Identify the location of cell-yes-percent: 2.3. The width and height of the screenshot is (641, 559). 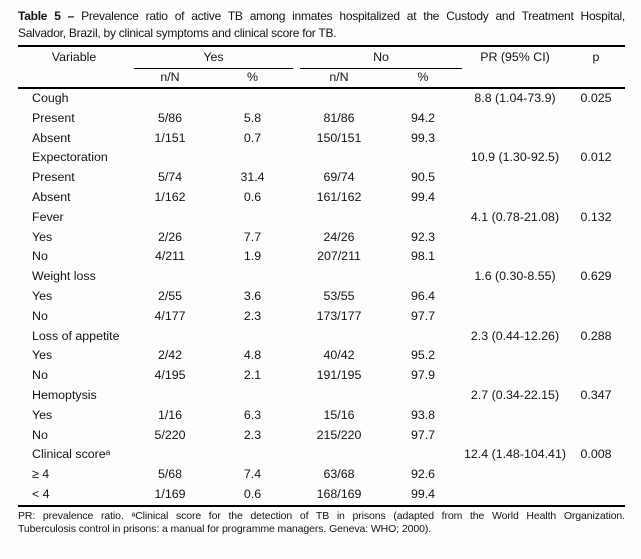
(252, 315).